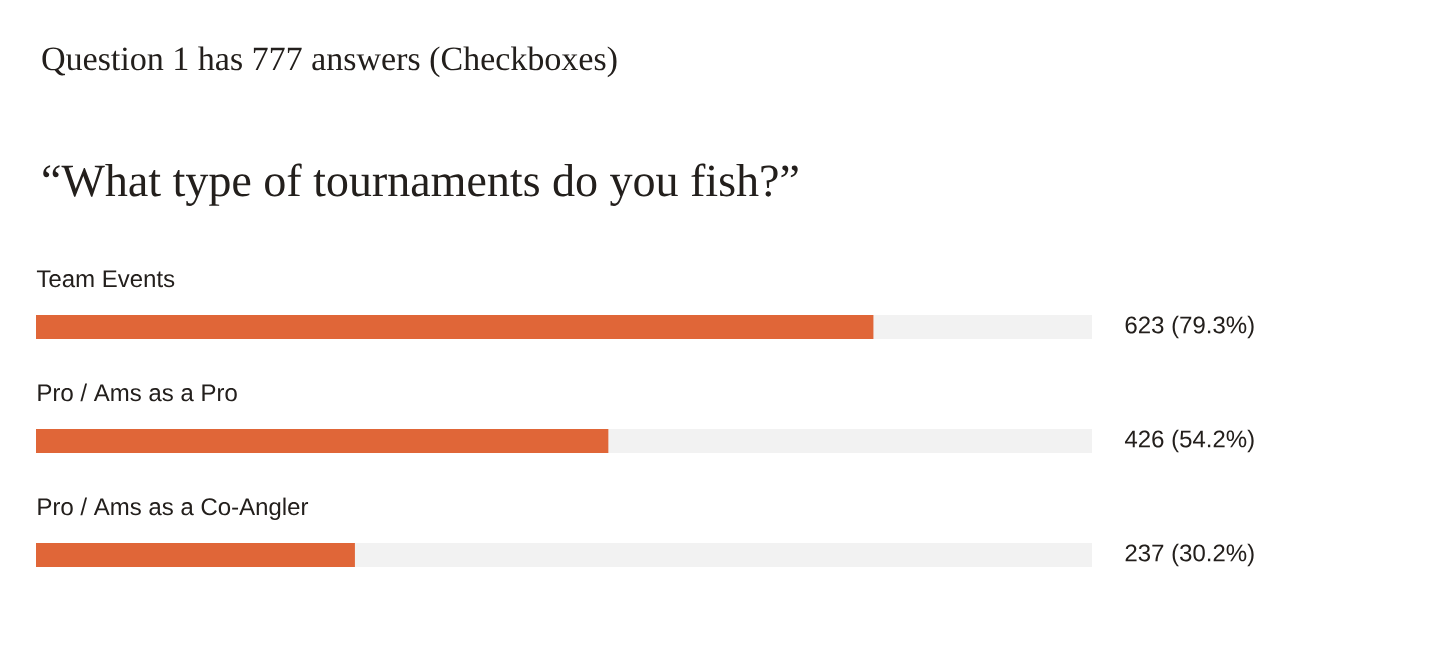  Describe the element at coordinates (1189, 441) in the screenshot. I see `data-label: 426 (54.2%)` at that location.